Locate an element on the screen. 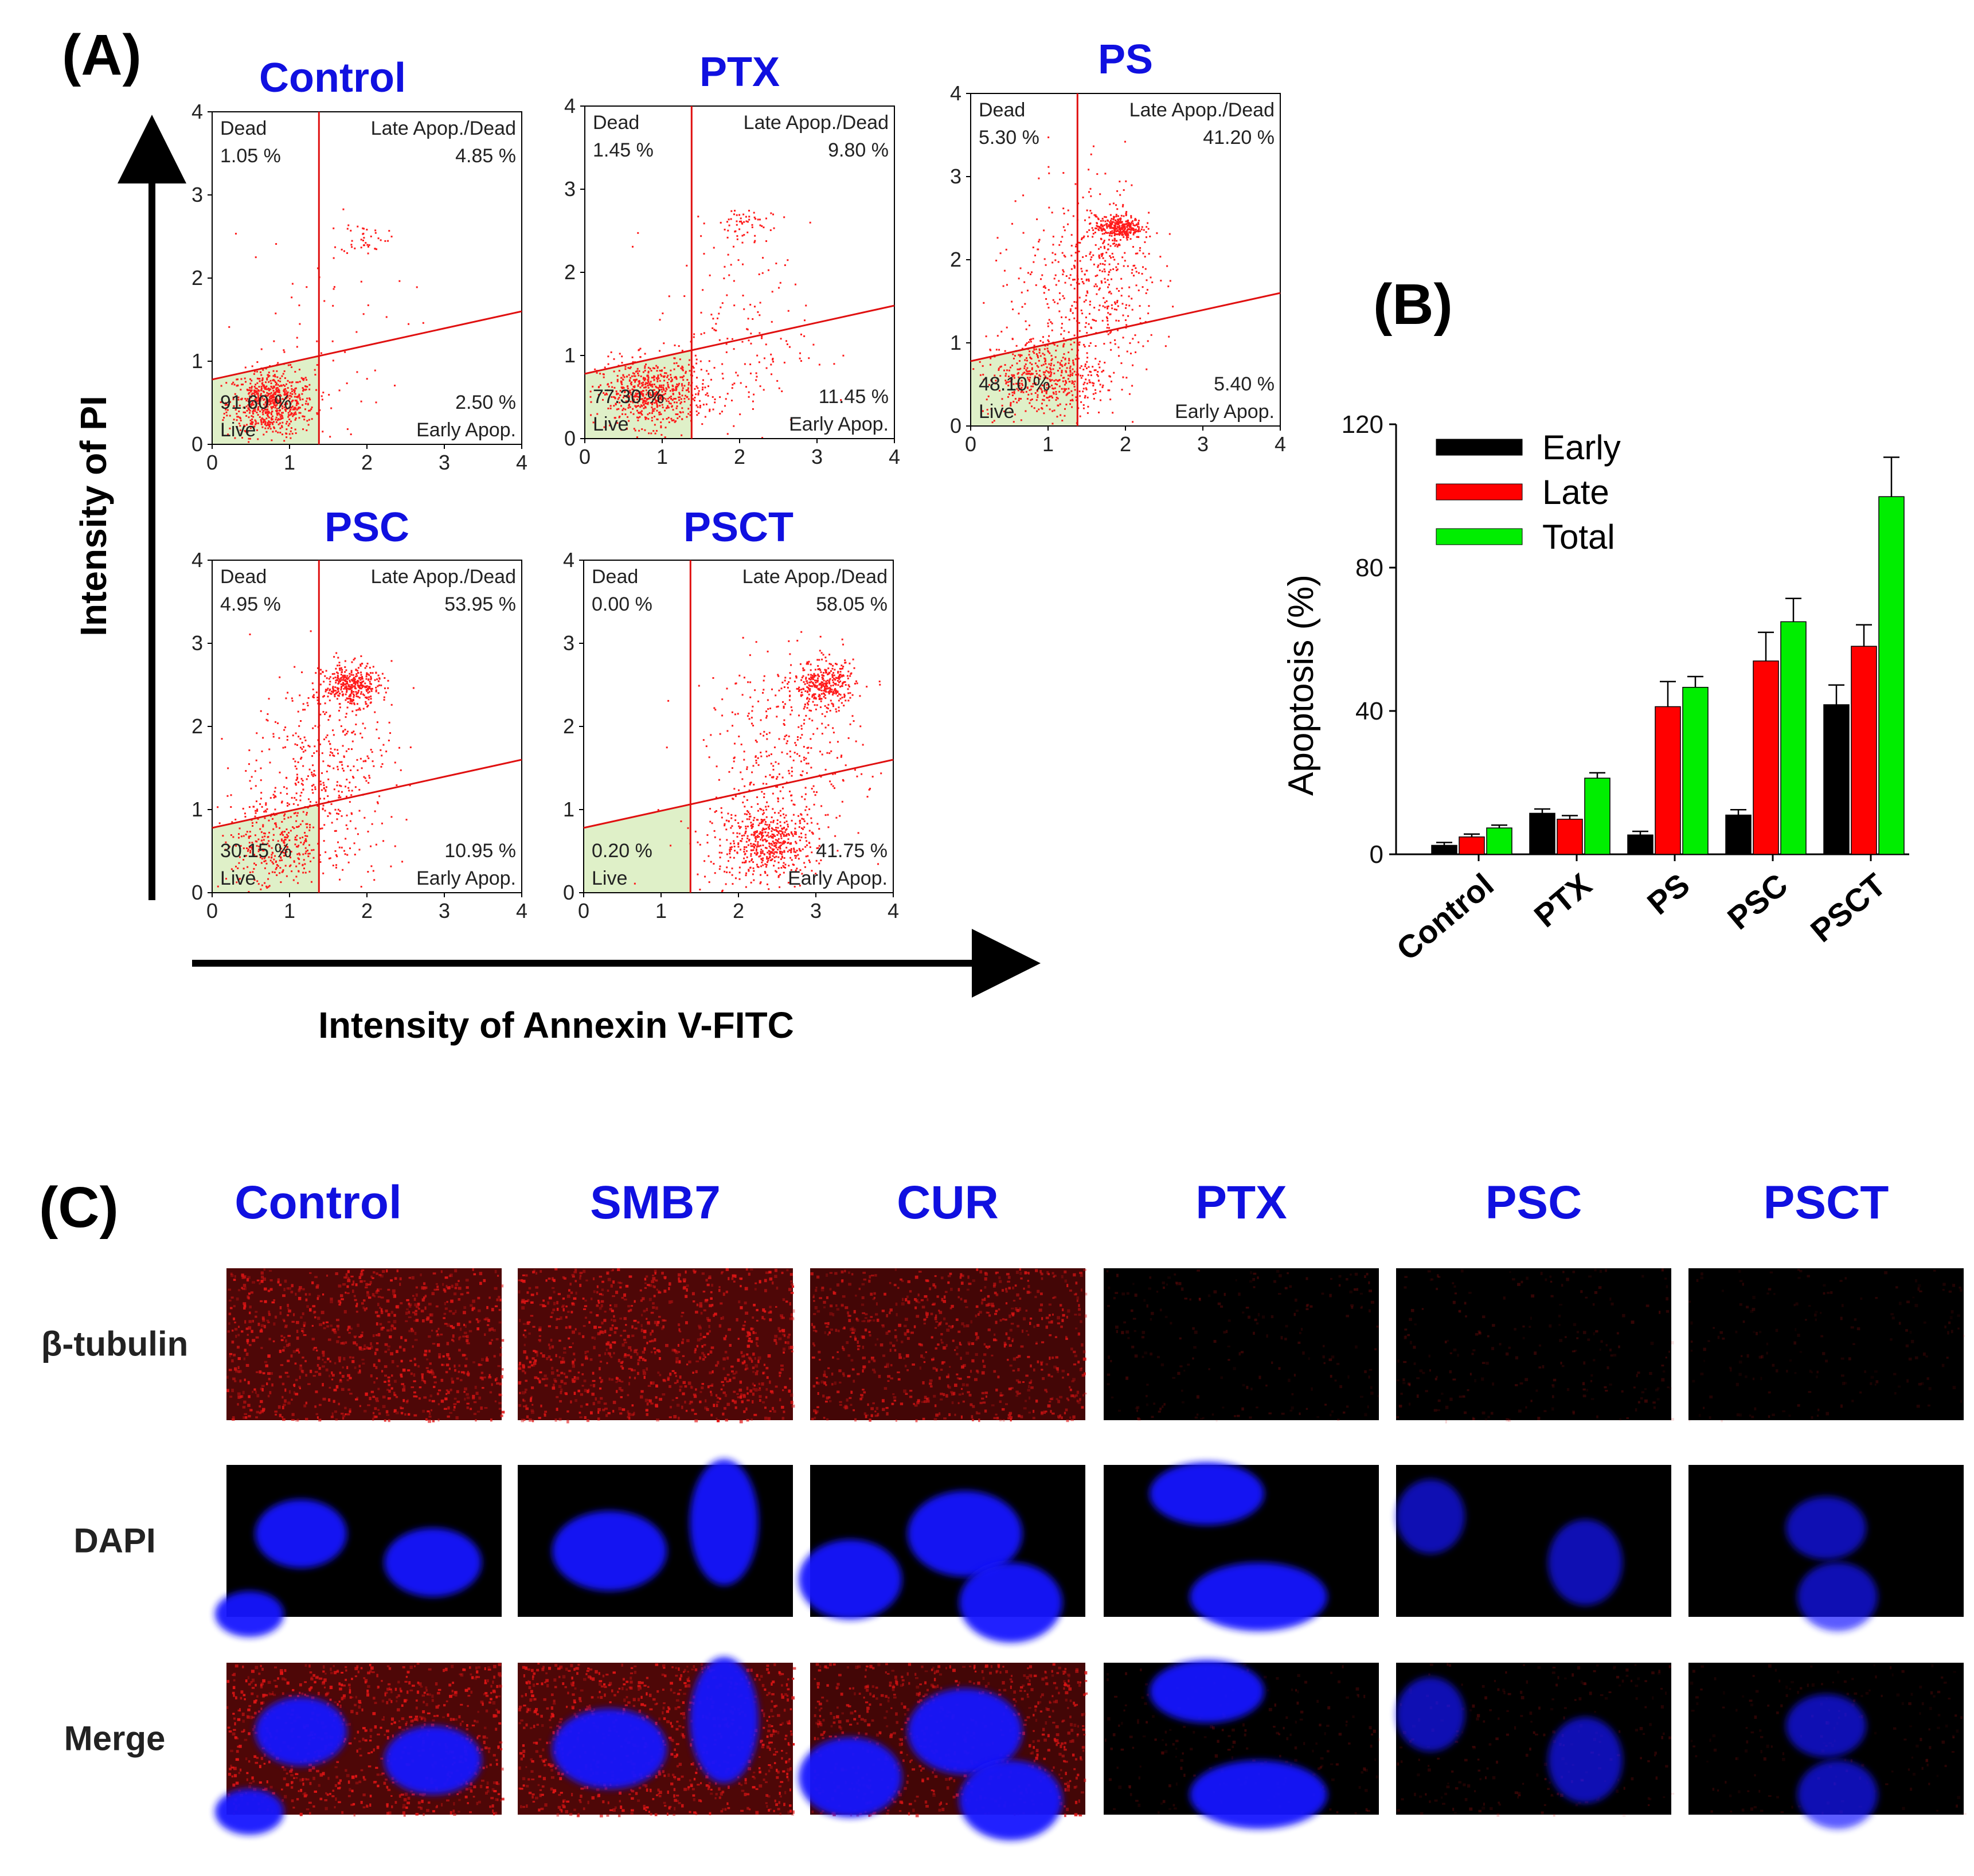 This screenshot has width=1974, height=1876. legend-swatch is located at coordinates (1479, 447).